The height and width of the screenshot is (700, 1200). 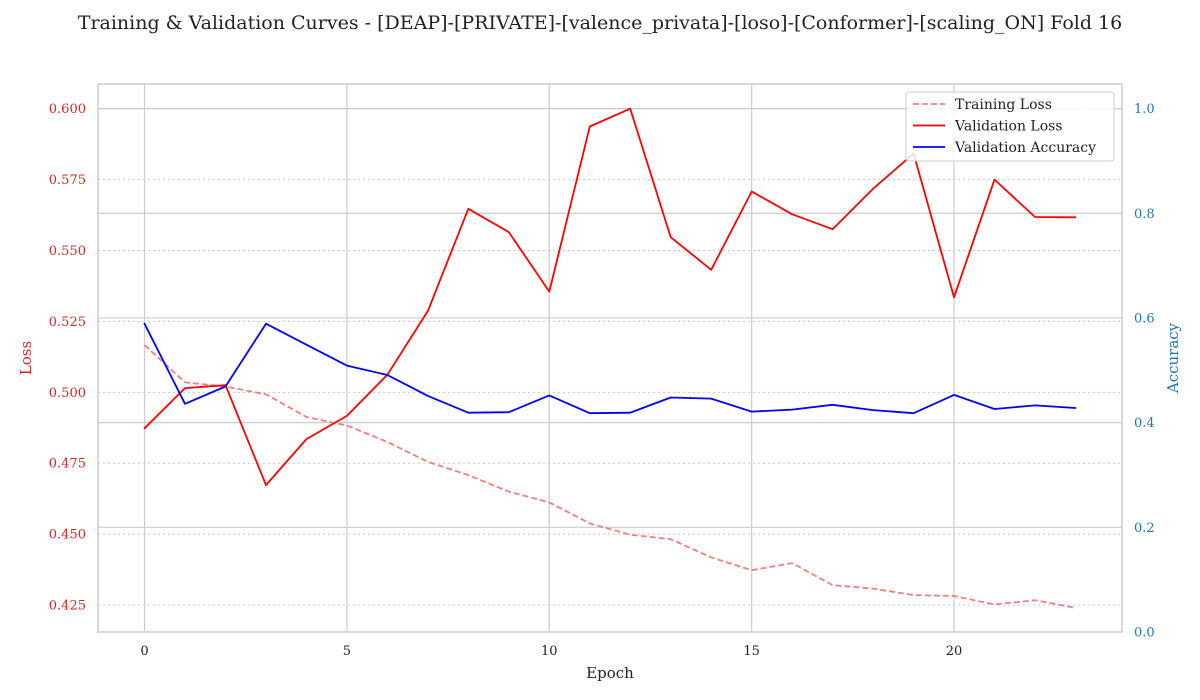 I want to click on right-y-tick-label: 0.2, so click(x=1144, y=528).